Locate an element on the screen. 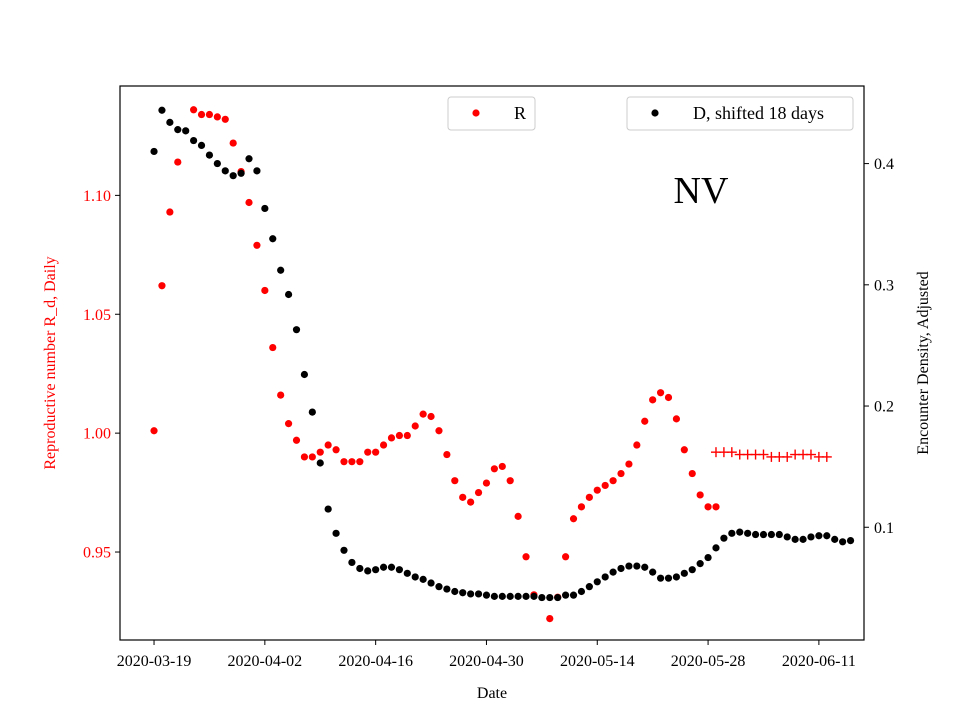 This screenshot has height=720, width=960. y-left-axis-ticks: 0.95 1.00 1.05 1.10 is located at coordinates (101, 375).